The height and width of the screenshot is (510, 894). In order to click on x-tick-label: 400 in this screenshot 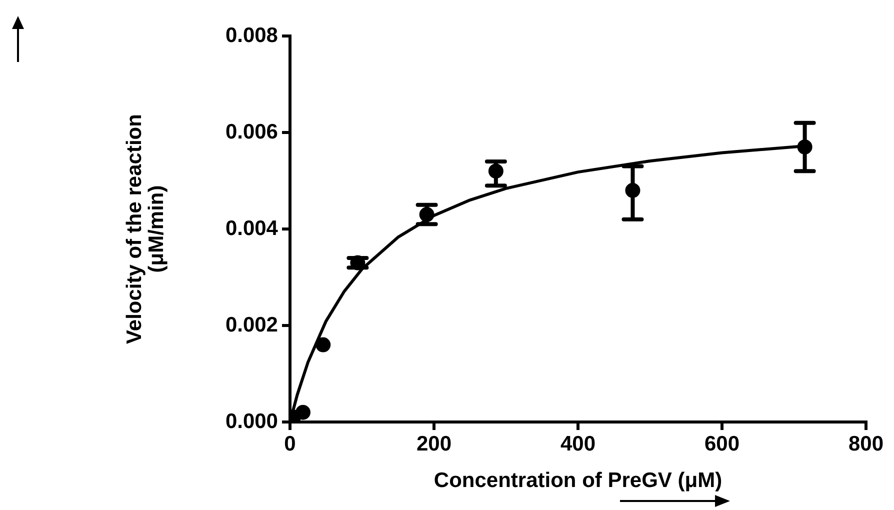, I will do `click(578, 444)`.